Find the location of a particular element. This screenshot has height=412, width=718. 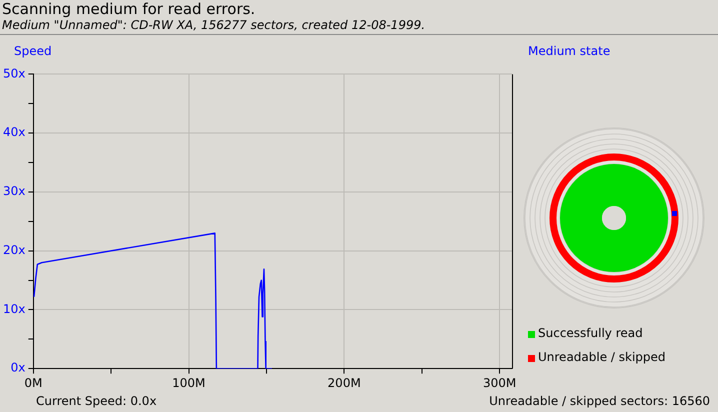

y-tick-label: 30x is located at coordinates (14, 191).